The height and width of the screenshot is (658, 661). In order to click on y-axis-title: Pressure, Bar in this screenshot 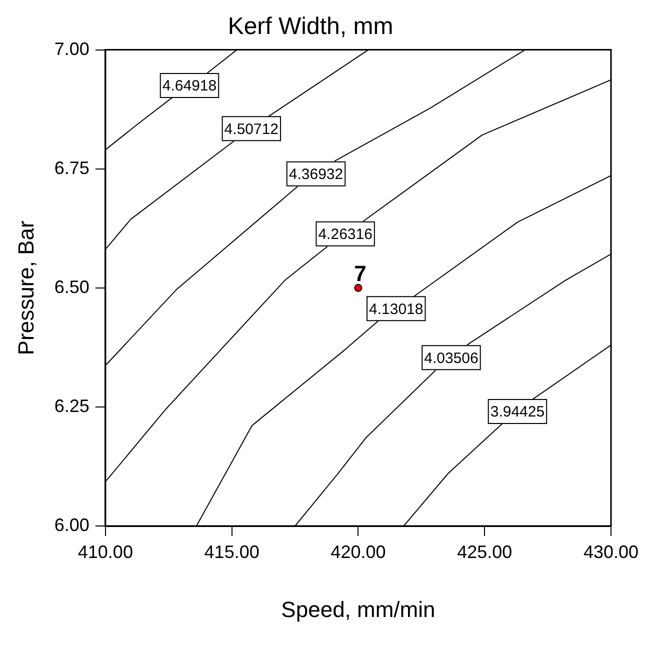, I will do `click(25, 288)`.